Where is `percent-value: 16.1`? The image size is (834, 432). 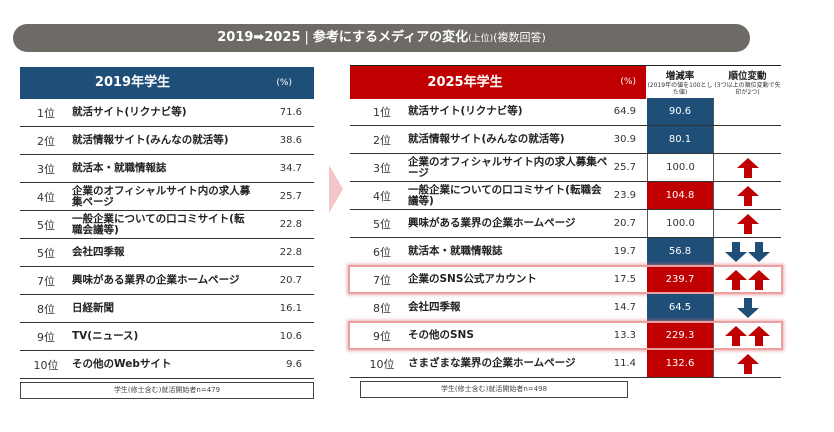
percent-value: 16.1 is located at coordinates (290, 308).